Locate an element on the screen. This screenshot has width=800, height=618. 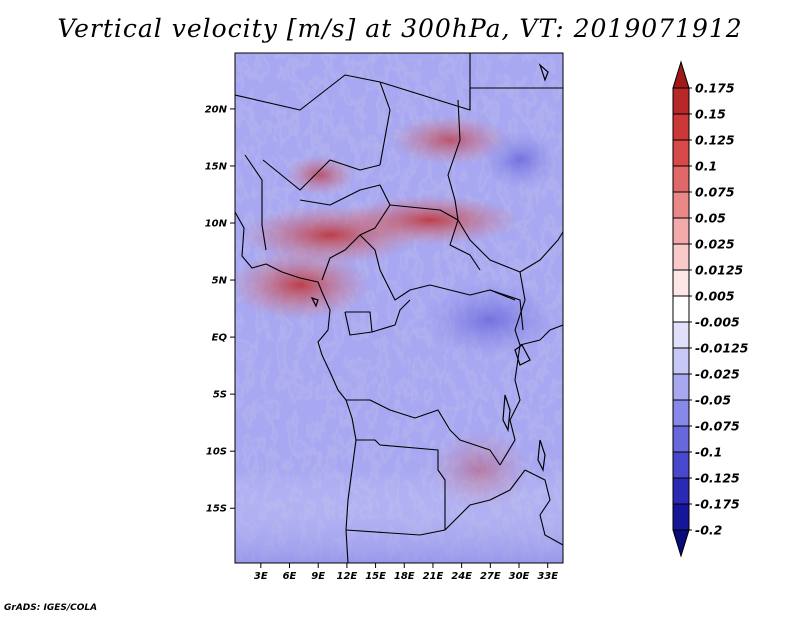
colorbar-label: 0.1 is located at coordinates (706, 166).